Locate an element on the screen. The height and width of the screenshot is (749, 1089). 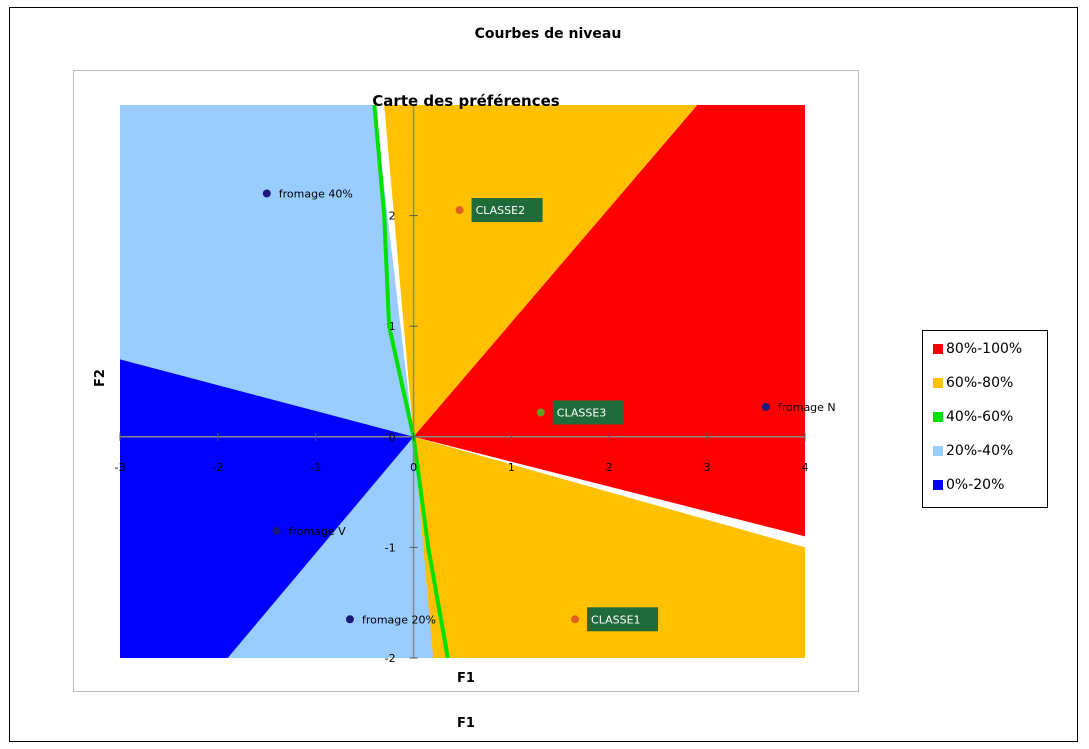
x-tick-label: -1 is located at coordinates (315, 467).